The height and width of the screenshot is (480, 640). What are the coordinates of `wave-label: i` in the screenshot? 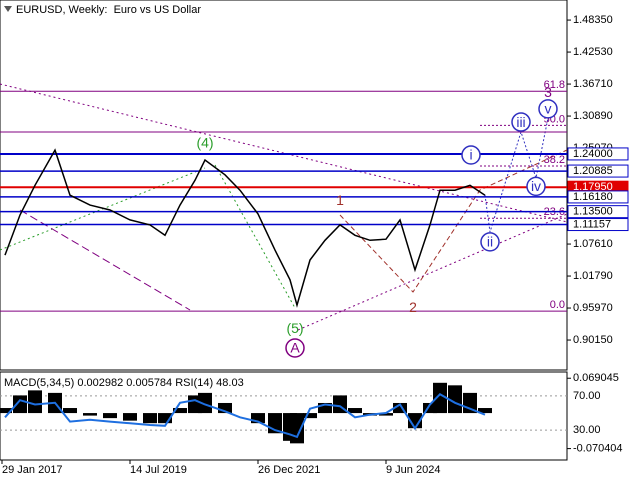 It's located at (470, 155).